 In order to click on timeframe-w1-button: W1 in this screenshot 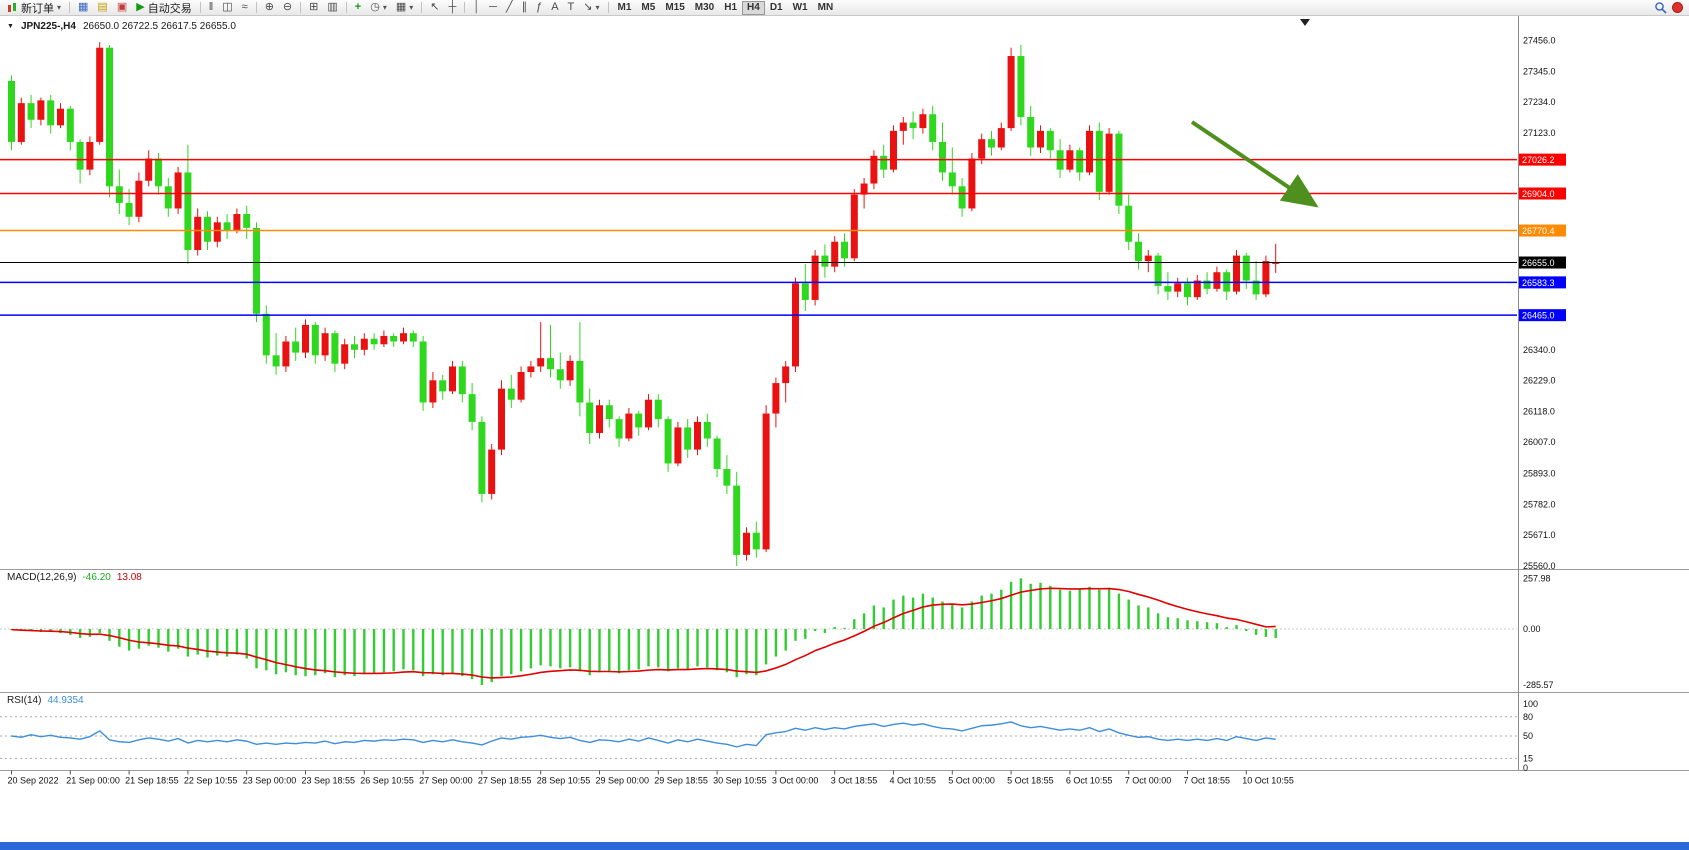, I will do `click(800, 8)`.